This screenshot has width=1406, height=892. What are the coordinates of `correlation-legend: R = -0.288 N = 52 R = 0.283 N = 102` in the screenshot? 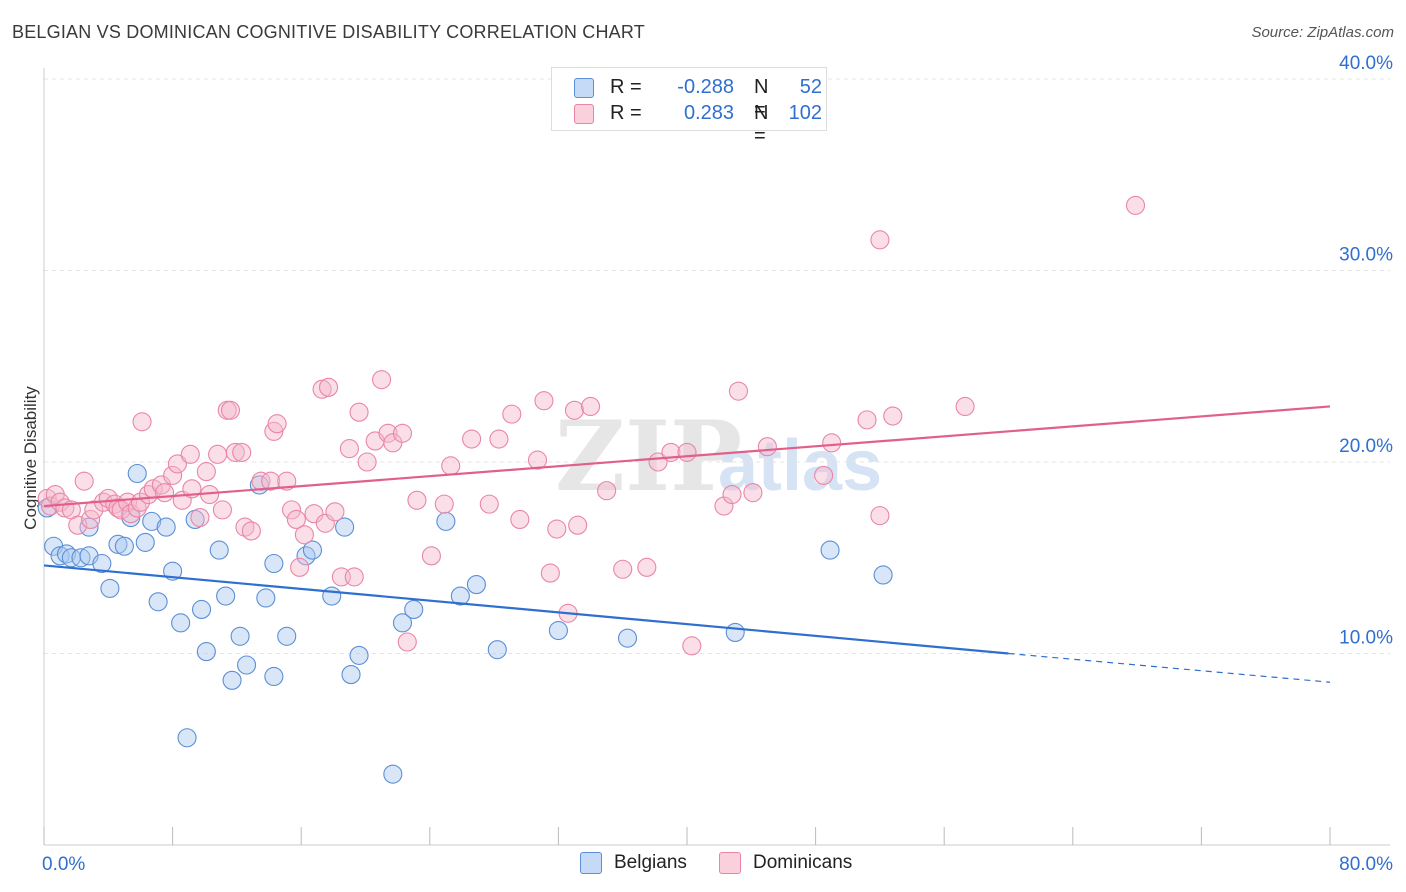 It's located at (689, 107).